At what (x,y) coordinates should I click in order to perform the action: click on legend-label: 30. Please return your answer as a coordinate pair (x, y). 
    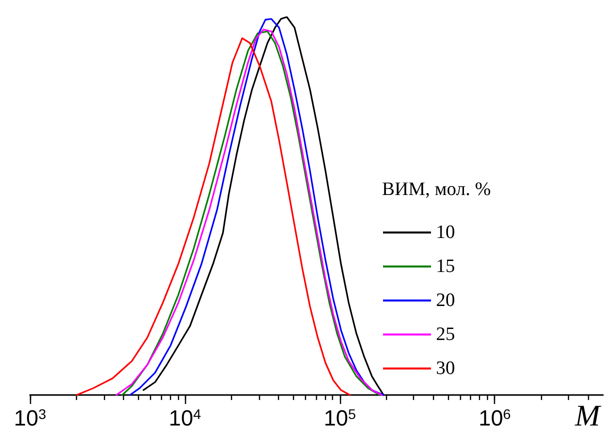
    Looking at the image, I should click on (445, 368).